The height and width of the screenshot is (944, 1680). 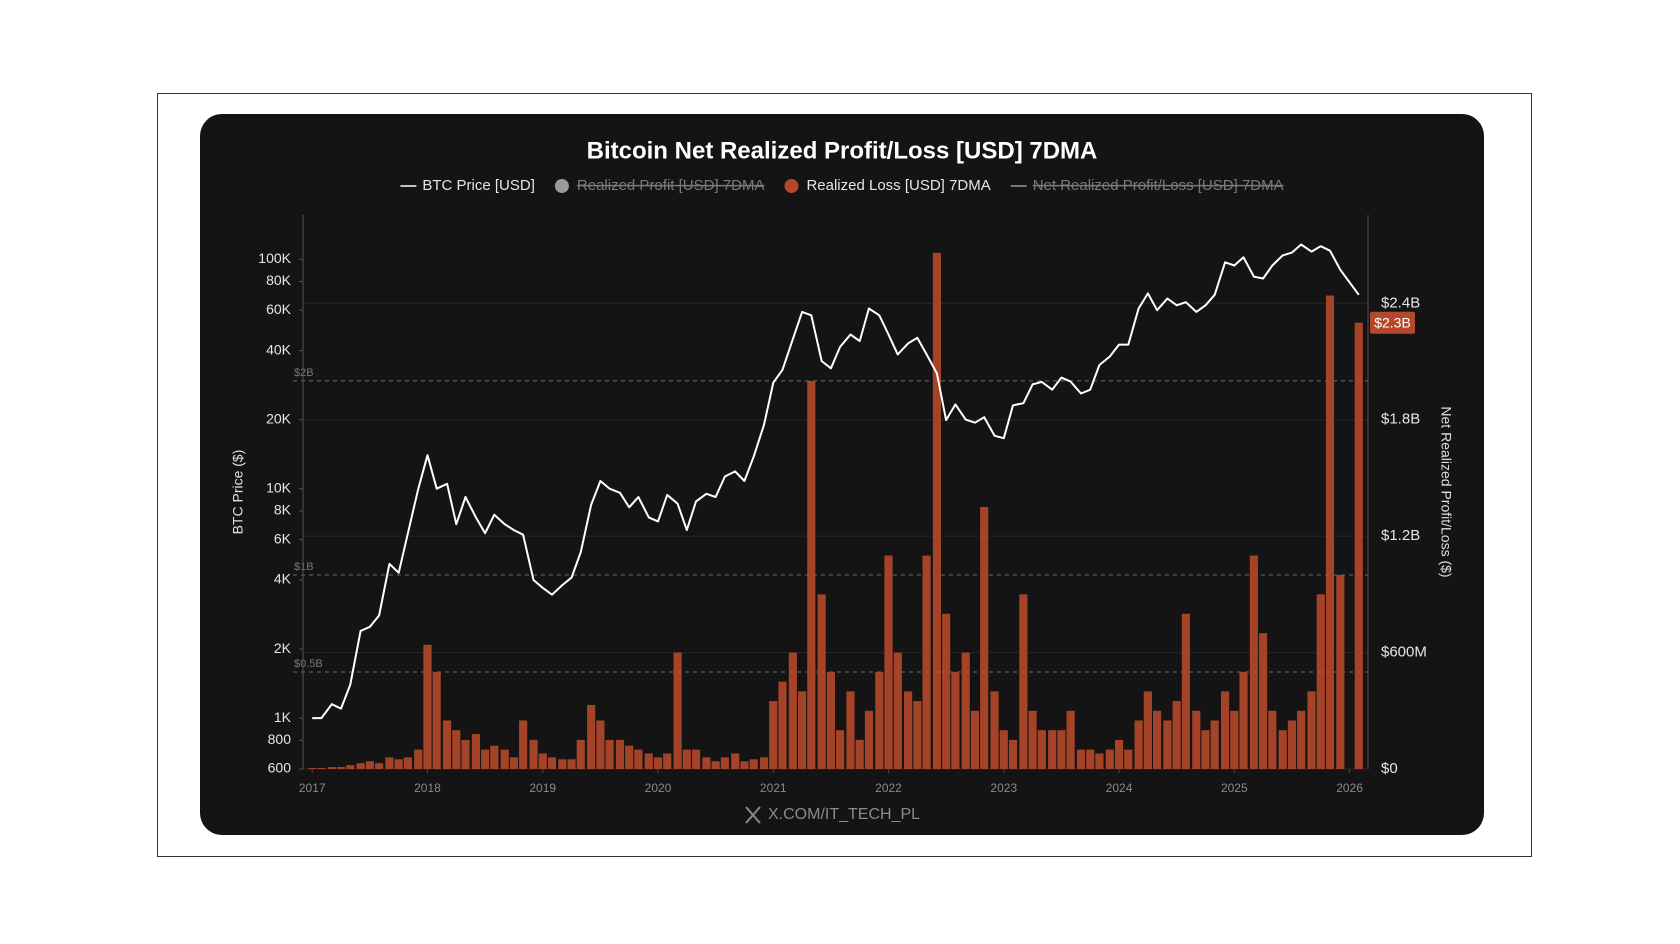 I want to click on y-tick-label: 4K, so click(x=283, y=579).